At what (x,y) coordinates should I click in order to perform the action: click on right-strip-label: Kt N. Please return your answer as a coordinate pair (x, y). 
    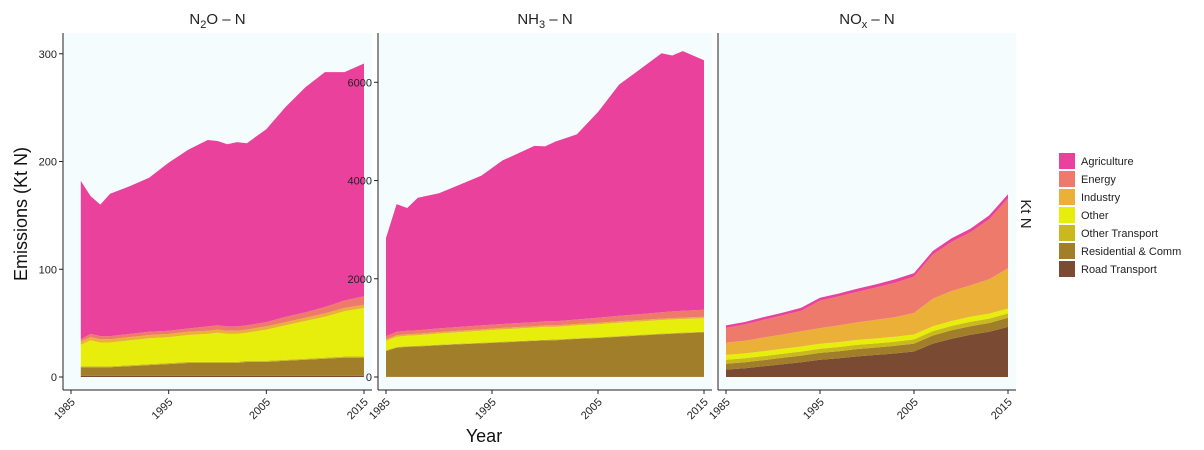
    Looking at the image, I should click on (1025, 213).